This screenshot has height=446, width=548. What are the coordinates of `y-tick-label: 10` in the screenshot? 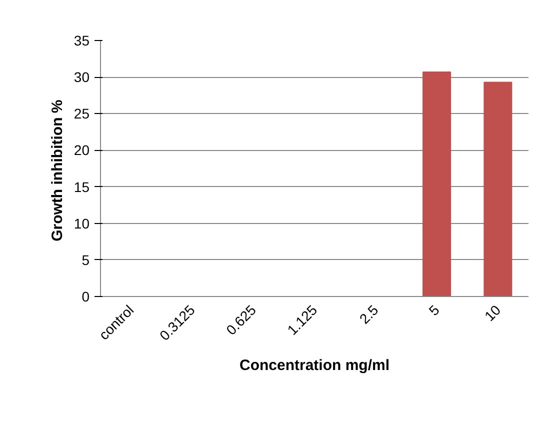 It's located at (82, 223).